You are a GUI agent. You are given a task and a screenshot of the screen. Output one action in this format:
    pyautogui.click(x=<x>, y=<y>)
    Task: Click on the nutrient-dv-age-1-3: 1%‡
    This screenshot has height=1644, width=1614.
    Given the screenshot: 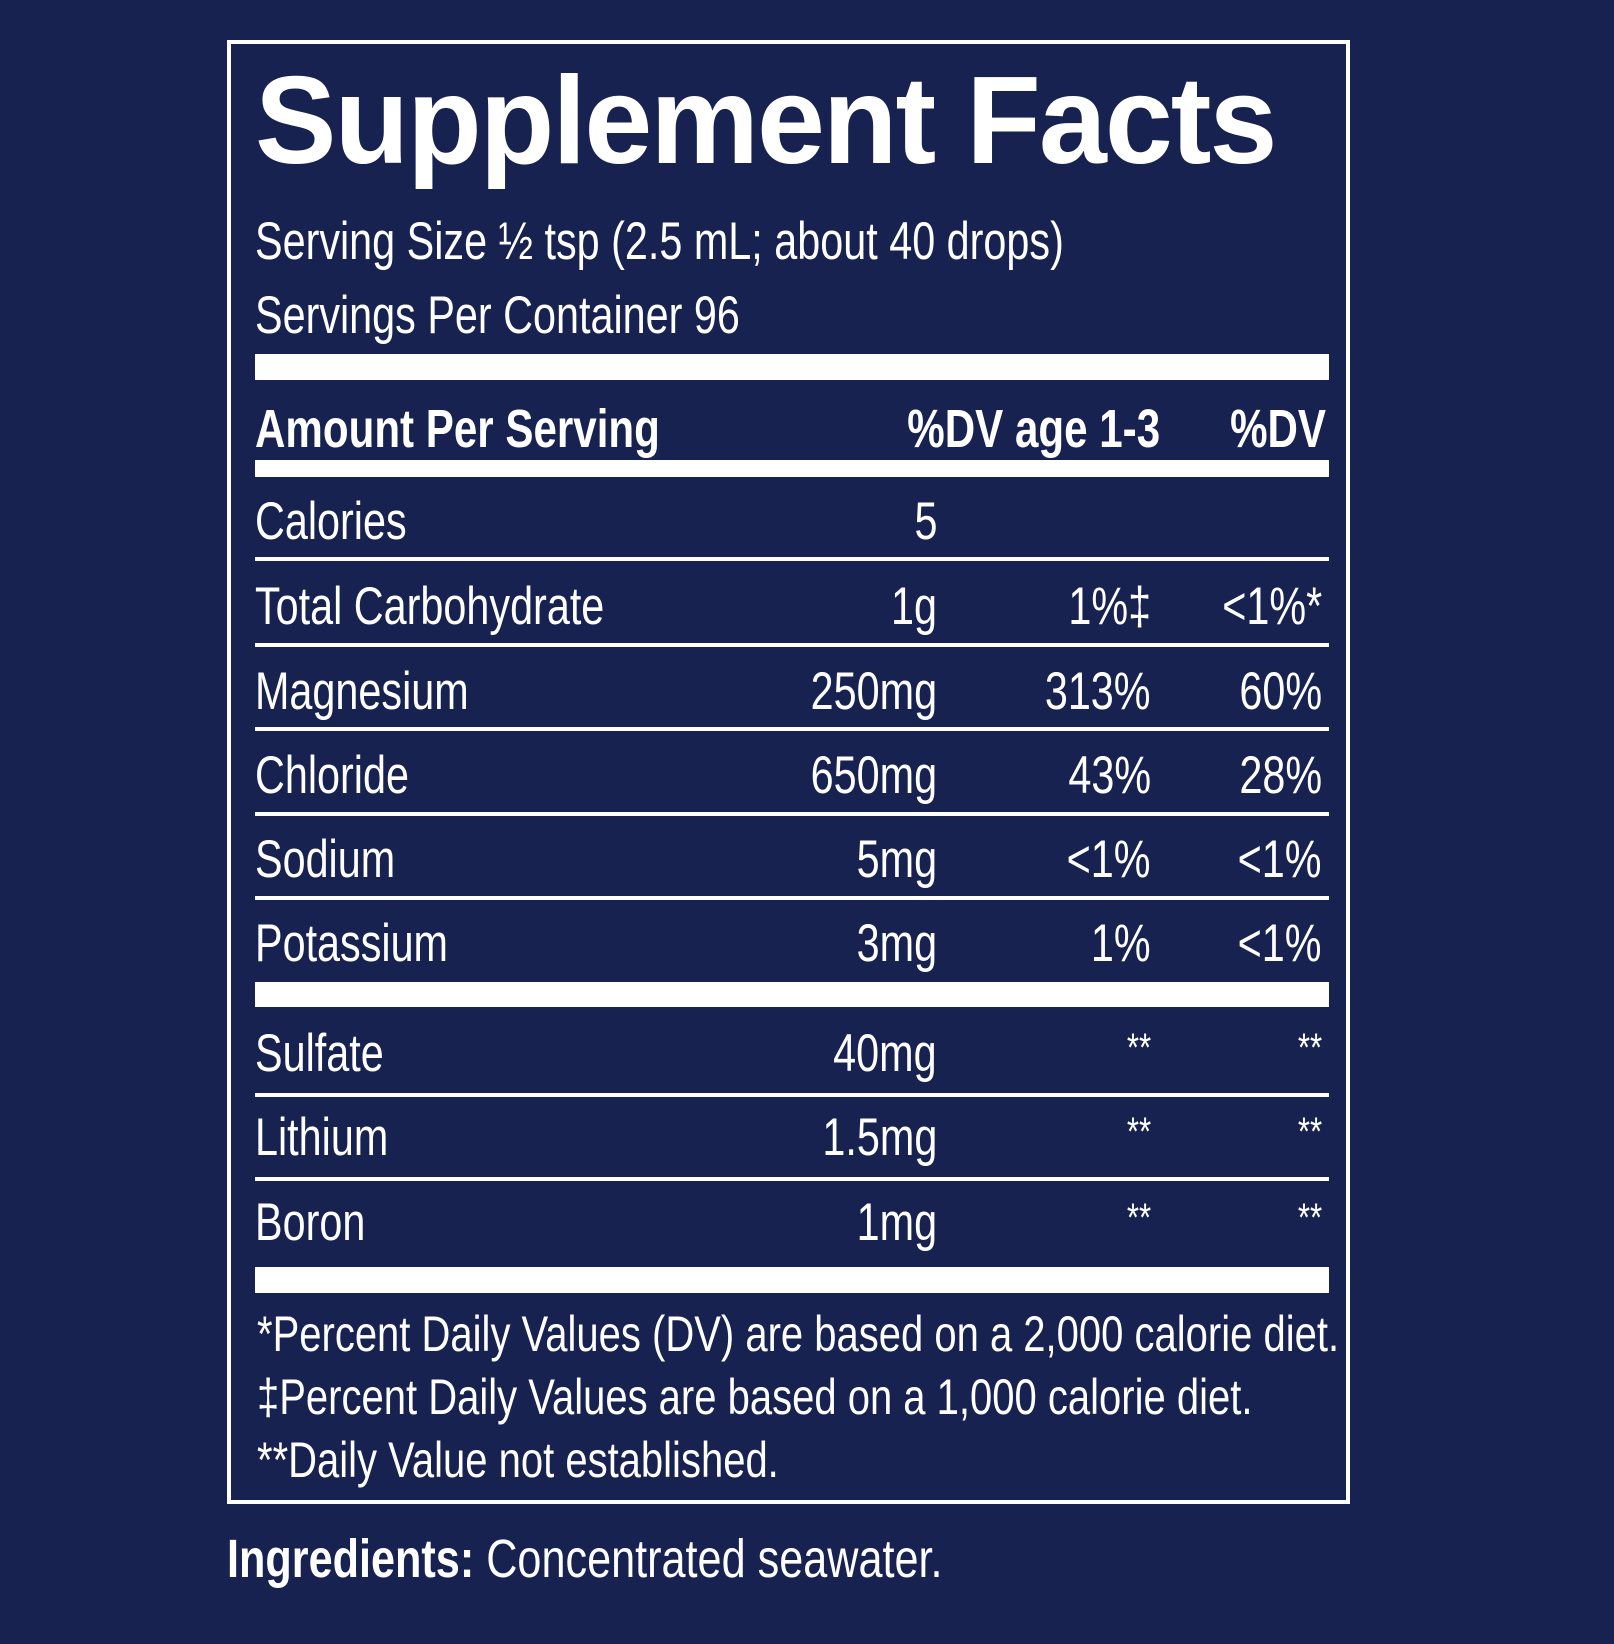 What is the action you would take?
    pyautogui.click(x=1109, y=606)
    